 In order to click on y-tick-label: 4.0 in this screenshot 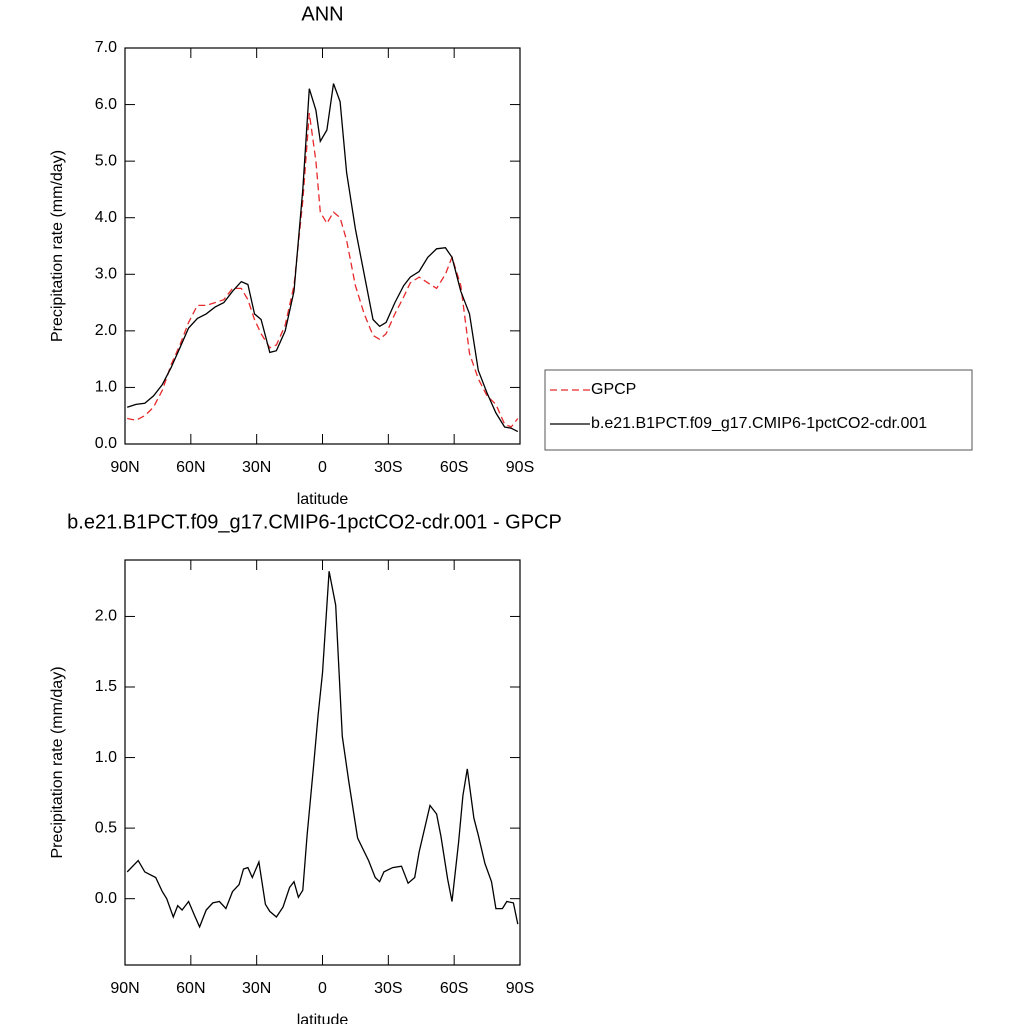, I will do `click(106, 217)`.